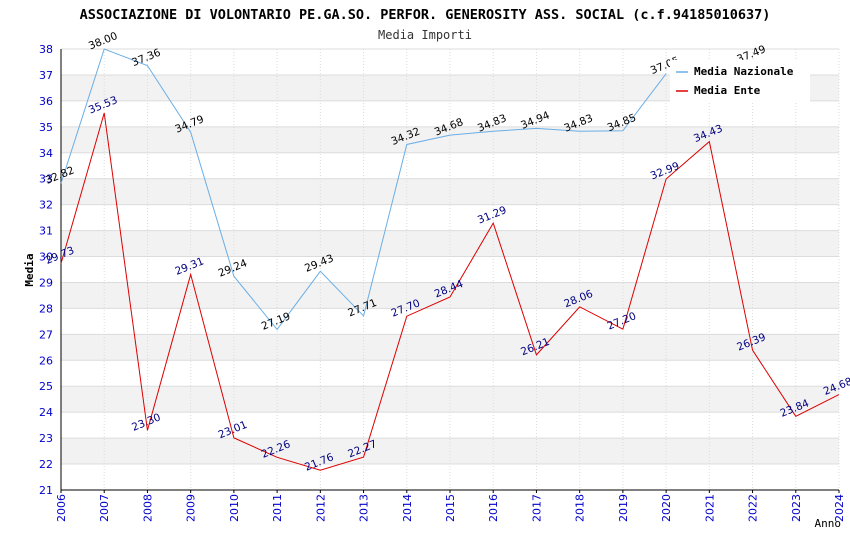 This screenshot has width=850, height=550. Describe the element at coordinates (46, 257) in the screenshot. I see `y-tick-label: 30` at that location.